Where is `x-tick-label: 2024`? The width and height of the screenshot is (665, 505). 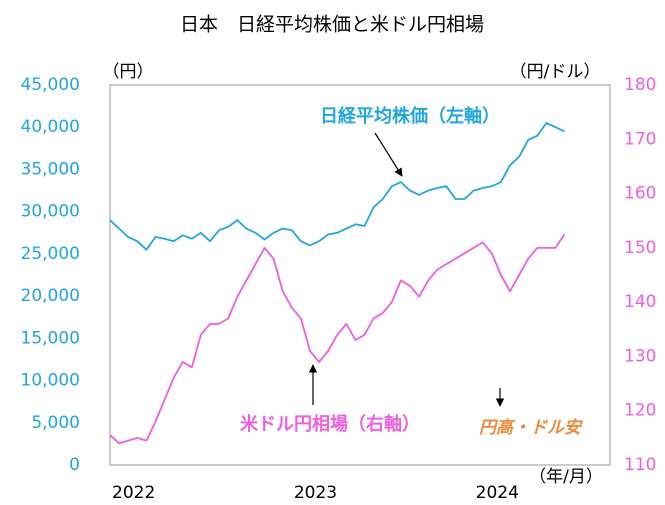 x-tick-label: 2024 is located at coordinates (497, 493).